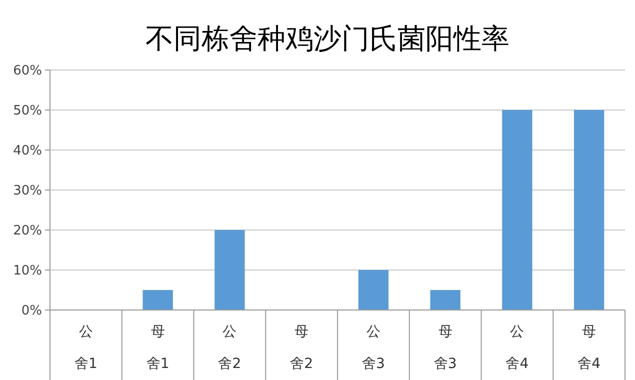 The image size is (635, 380). I want to click on y-tick-label: 40%, so click(27, 151).